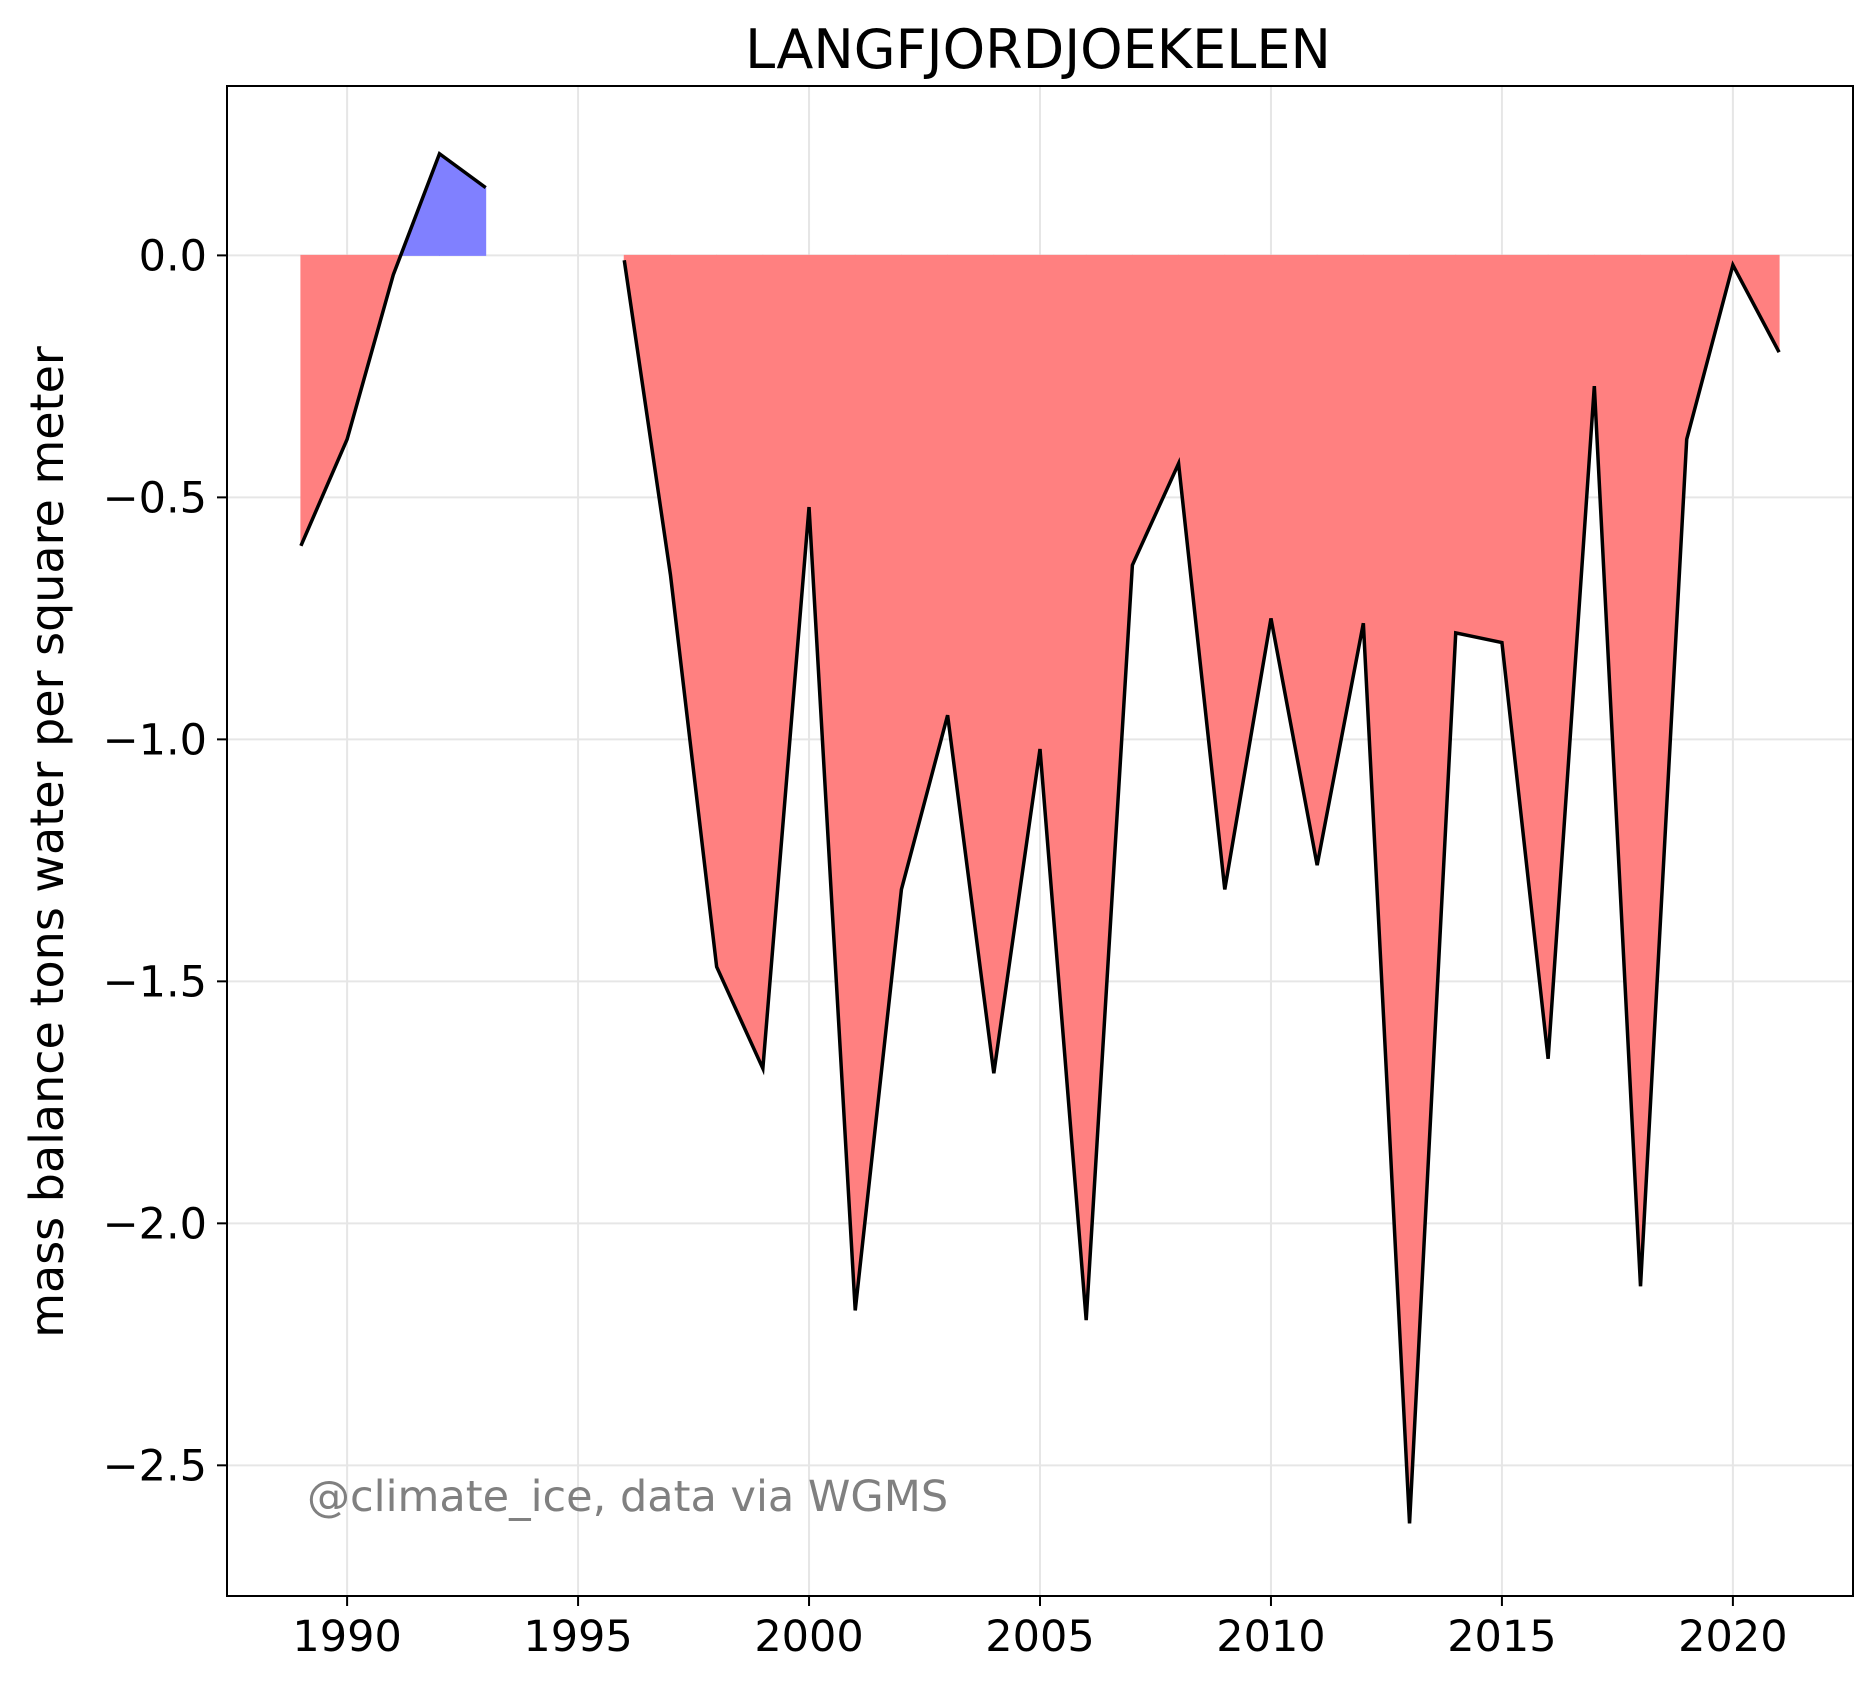  Describe the element at coordinates (1501, 1637) in the screenshot. I see `x-tick-label: 2015` at that location.